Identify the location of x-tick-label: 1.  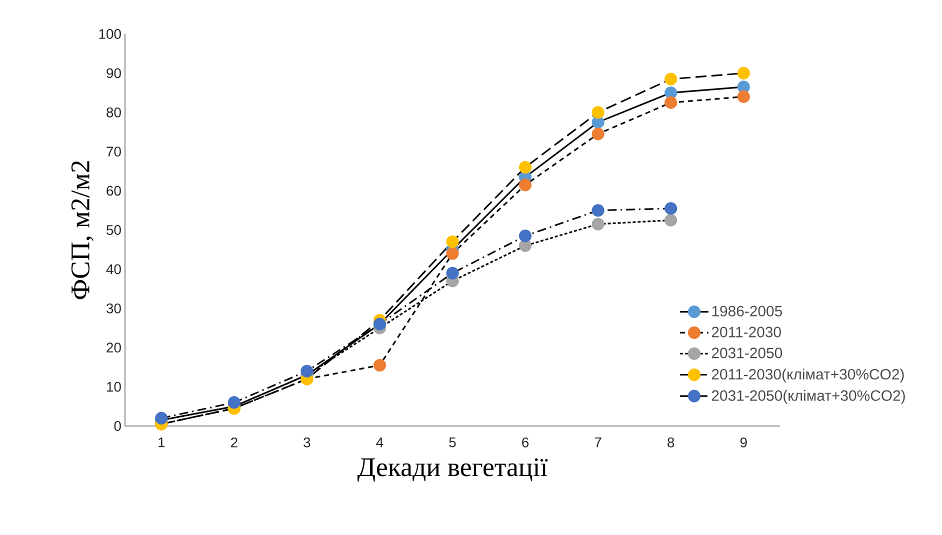
(161, 443).